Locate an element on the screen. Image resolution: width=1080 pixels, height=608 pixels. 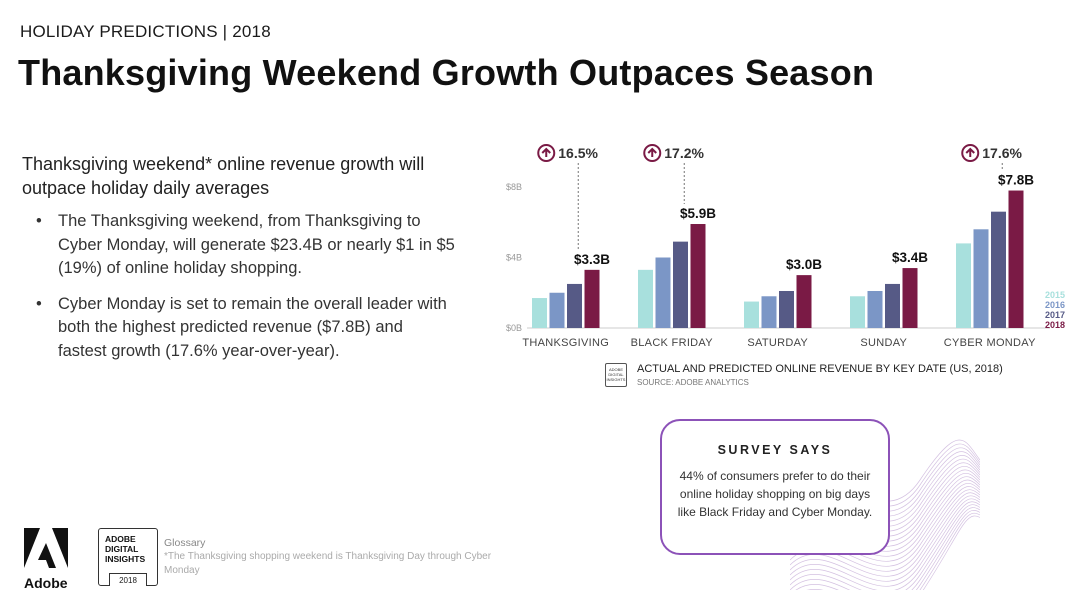
value-label: $3.3B is located at coordinates (592, 259).